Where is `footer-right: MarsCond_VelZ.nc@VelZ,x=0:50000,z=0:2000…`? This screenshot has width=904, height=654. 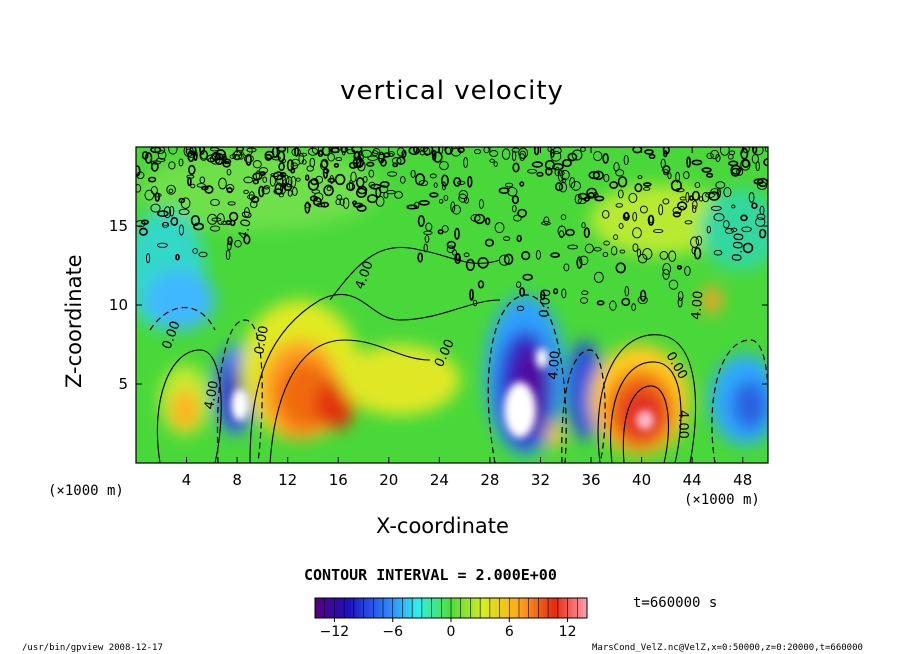
footer-right: MarsCond_VelZ.nc@VelZ,x=0:50000,z=0:2000… is located at coordinates (727, 648).